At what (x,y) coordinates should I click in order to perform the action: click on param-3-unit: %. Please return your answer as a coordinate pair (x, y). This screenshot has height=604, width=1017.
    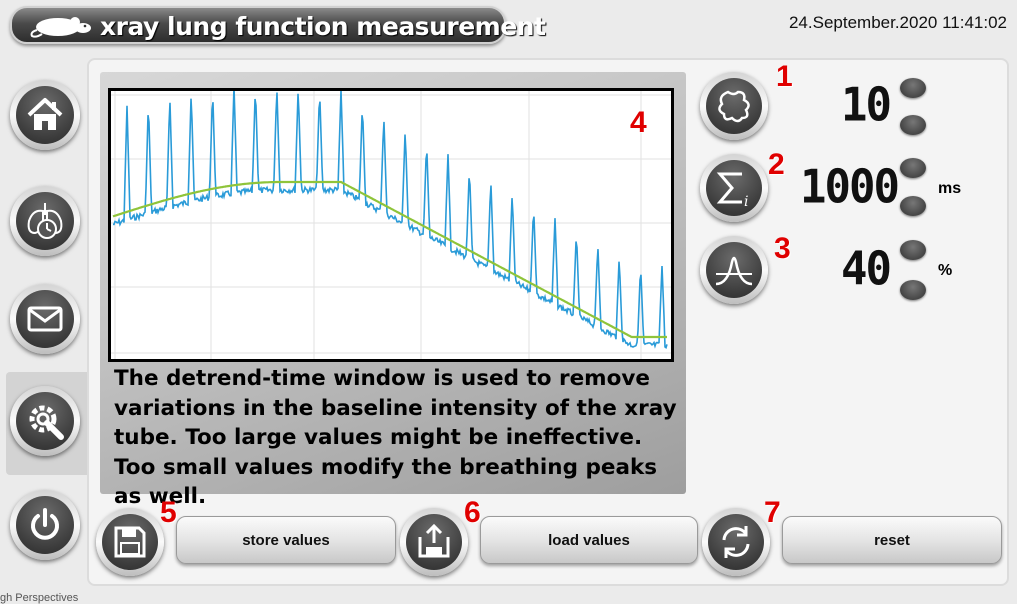
    Looking at the image, I should click on (945, 270).